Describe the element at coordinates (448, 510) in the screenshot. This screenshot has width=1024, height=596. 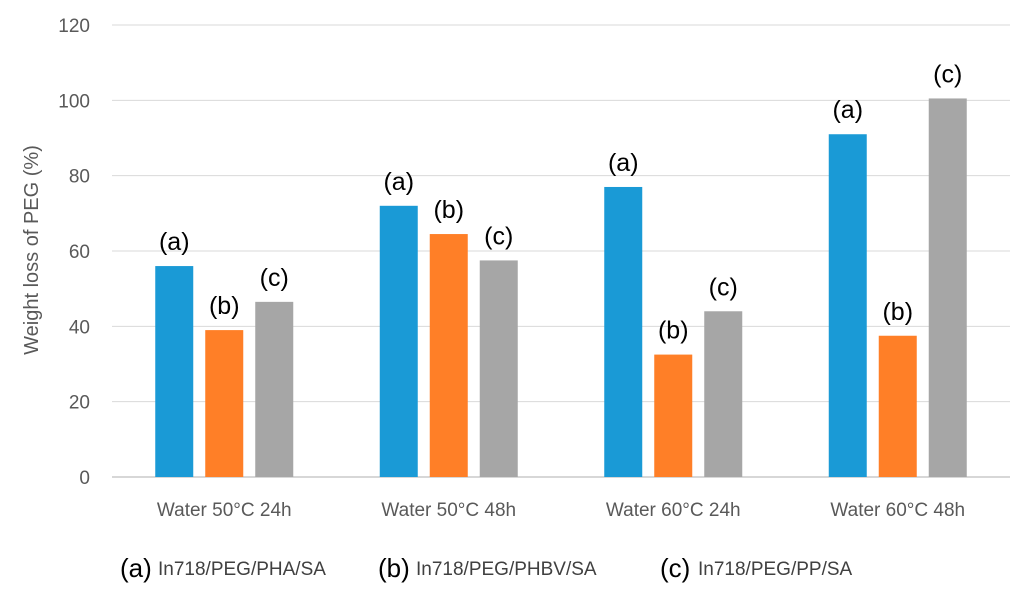
I see `x-tick-label: Water 50°C 48h` at that location.